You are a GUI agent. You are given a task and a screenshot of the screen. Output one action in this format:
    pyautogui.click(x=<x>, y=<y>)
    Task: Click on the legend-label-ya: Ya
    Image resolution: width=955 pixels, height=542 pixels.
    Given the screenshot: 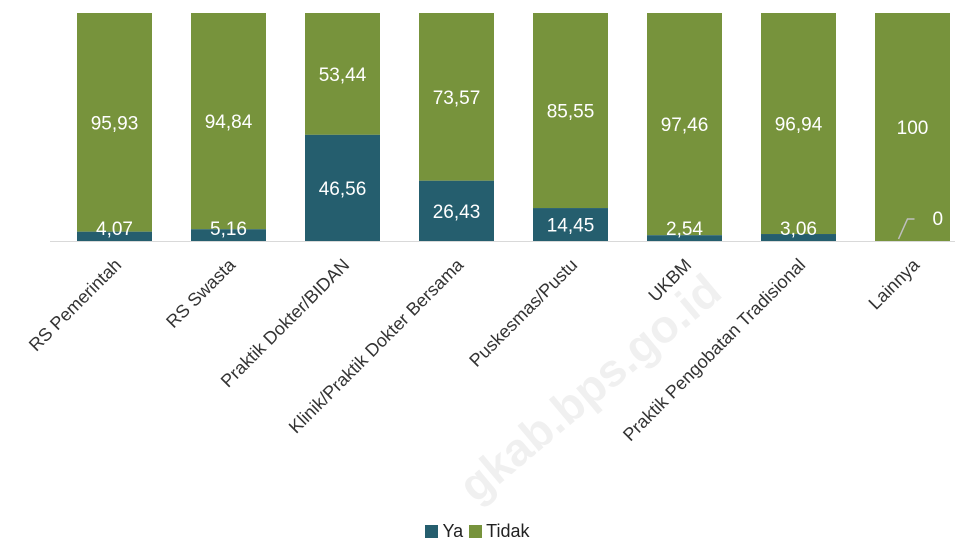 What is the action you would take?
    pyautogui.click(x=453, y=530)
    